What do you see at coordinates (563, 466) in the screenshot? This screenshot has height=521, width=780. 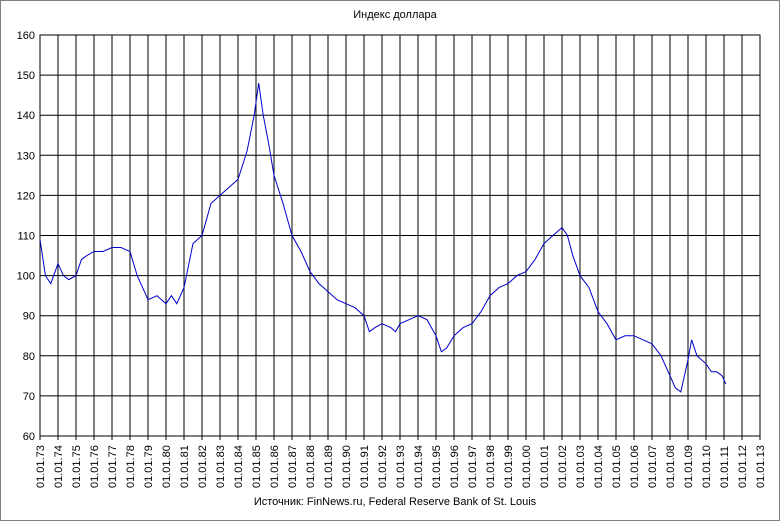 I see `x-tick-label: 01.01.02` at bounding box center [563, 466].